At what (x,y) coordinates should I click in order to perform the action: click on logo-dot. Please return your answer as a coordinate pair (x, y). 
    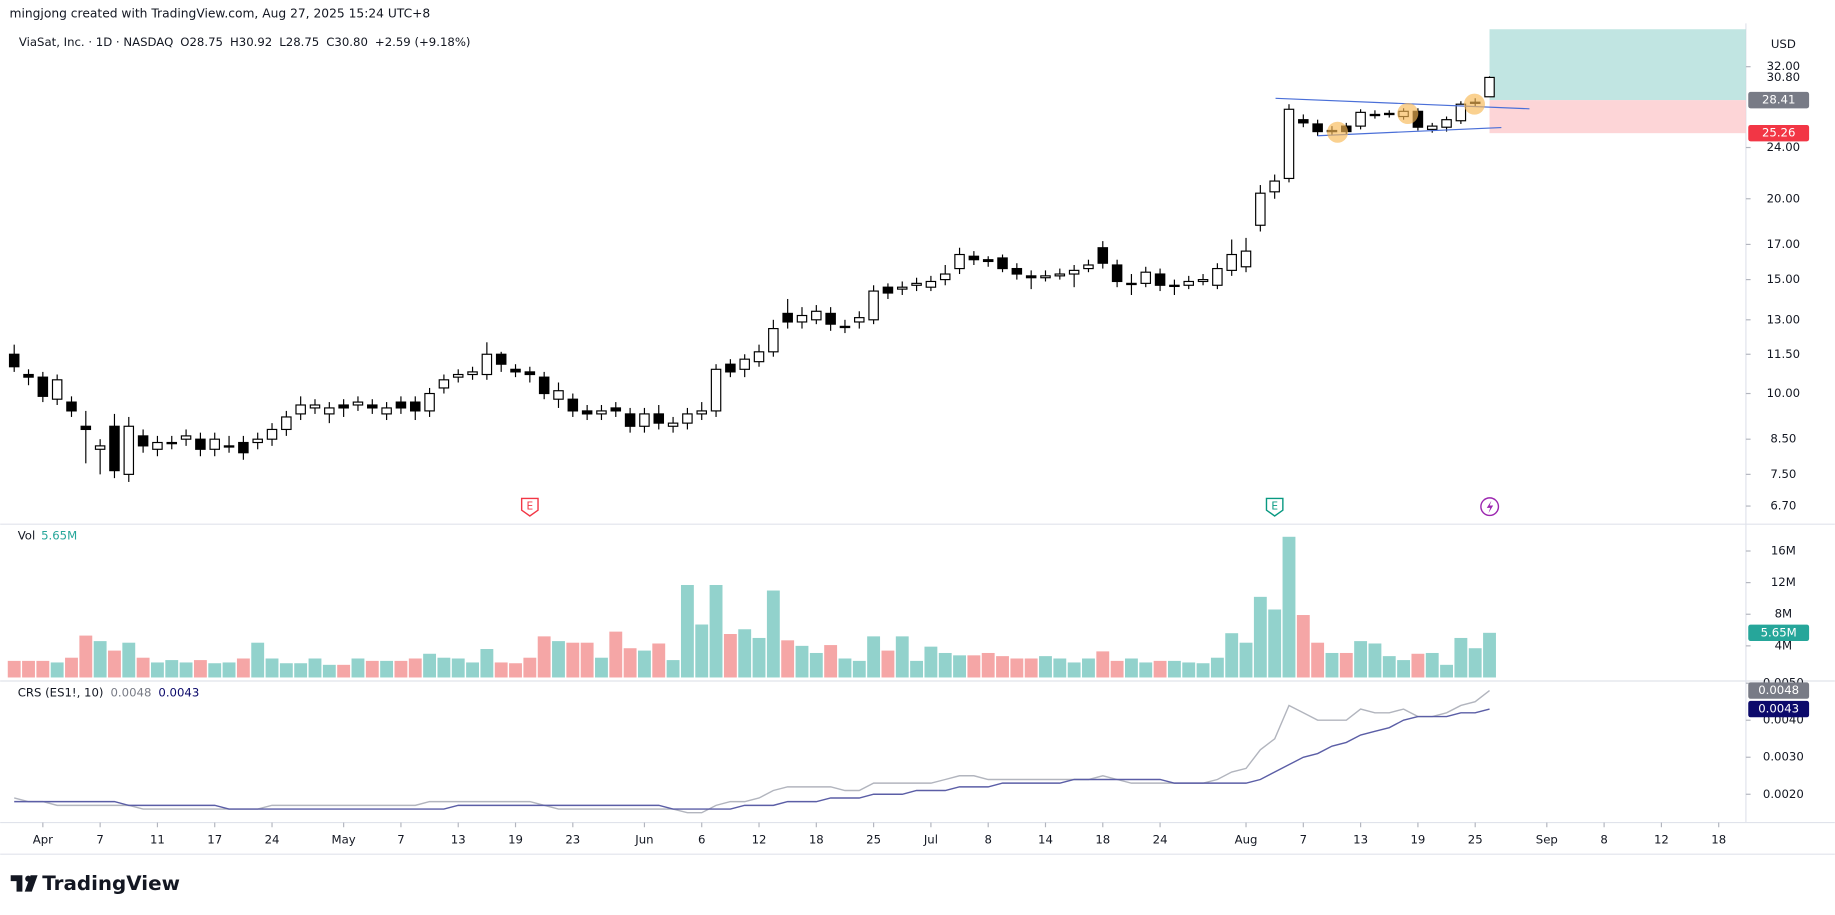
    Looking at the image, I should click on (28, 878).